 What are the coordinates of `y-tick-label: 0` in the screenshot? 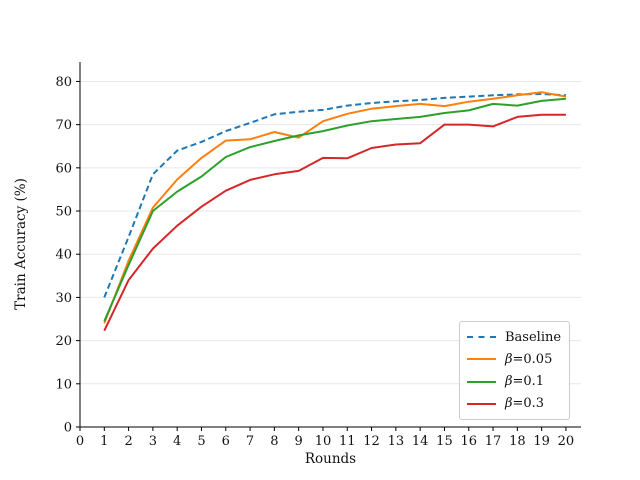 It's located at (68, 428).